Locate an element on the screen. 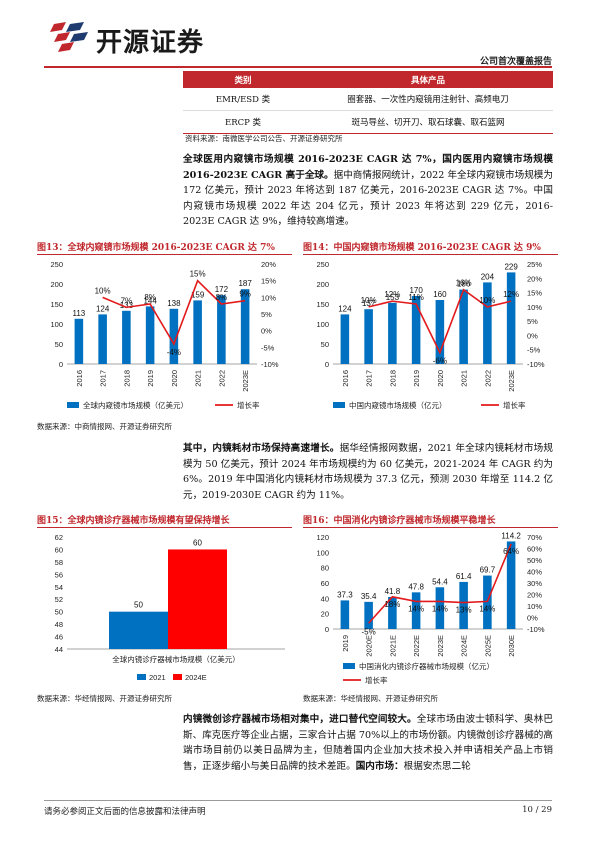 This screenshot has width=596, height=842. line-data-label: 11% is located at coordinates (415, 297).